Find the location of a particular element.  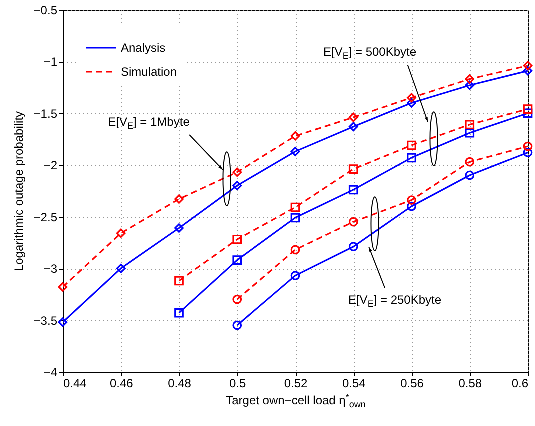

y-tick-label: −4 is located at coordinates (51, 373).